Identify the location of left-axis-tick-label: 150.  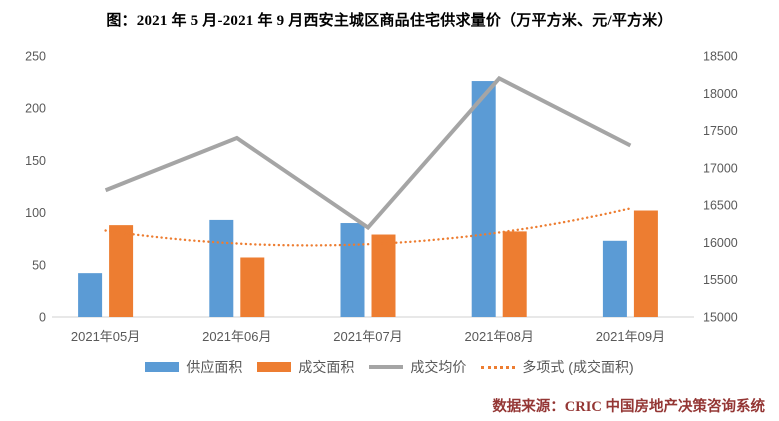
(35, 161).